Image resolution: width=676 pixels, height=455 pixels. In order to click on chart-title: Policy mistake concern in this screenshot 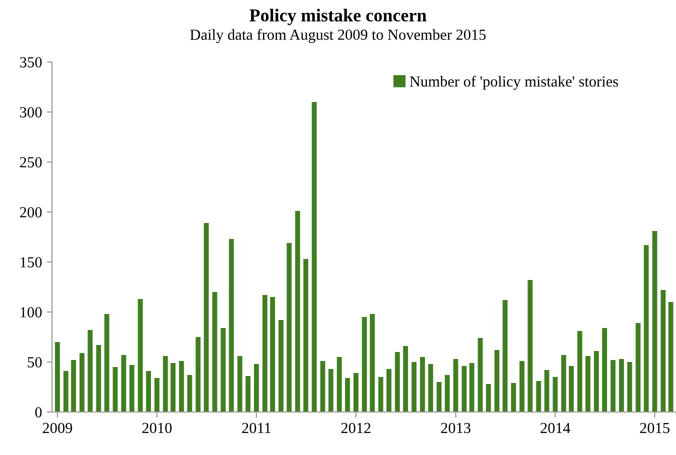, I will do `click(338, 17)`.